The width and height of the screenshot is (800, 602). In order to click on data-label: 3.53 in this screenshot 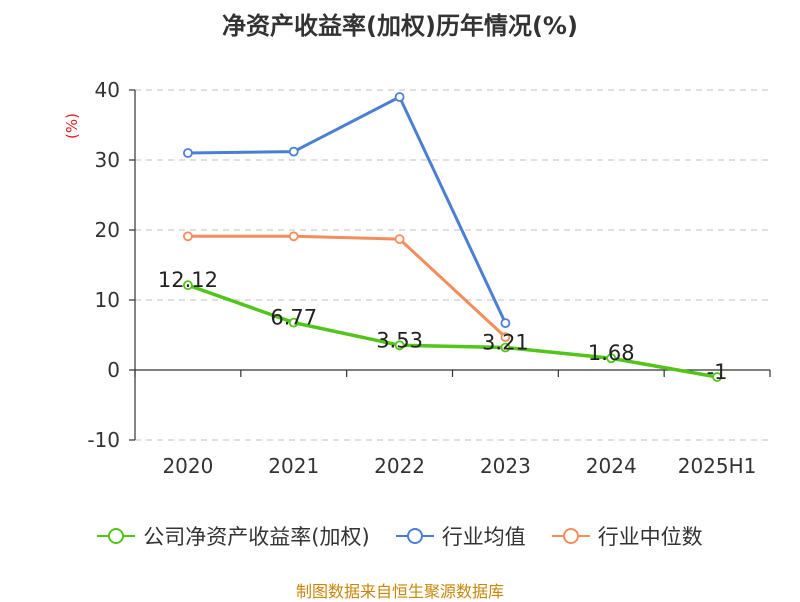, I will do `click(399, 340)`.